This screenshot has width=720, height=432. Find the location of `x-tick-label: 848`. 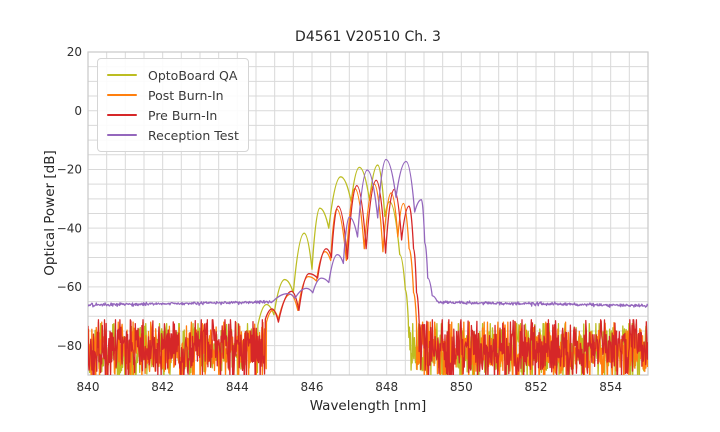

x-tick-label: 848 is located at coordinates (386, 387).